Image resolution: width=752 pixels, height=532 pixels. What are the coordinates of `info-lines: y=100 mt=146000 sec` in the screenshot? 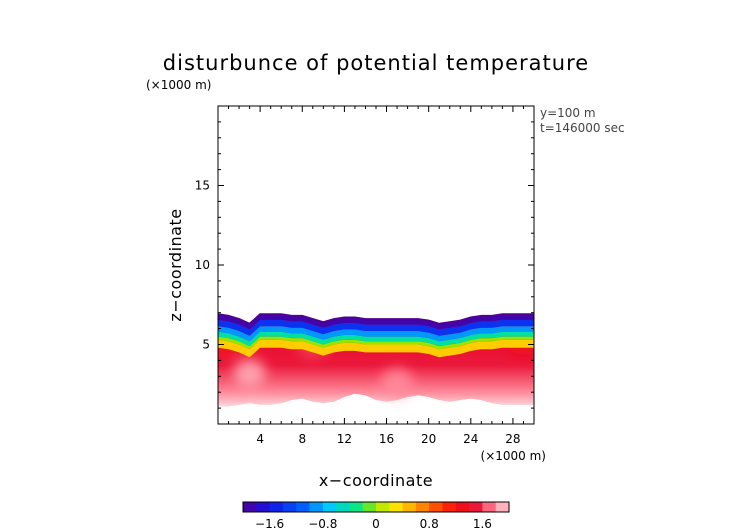 It's located at (582, 120).